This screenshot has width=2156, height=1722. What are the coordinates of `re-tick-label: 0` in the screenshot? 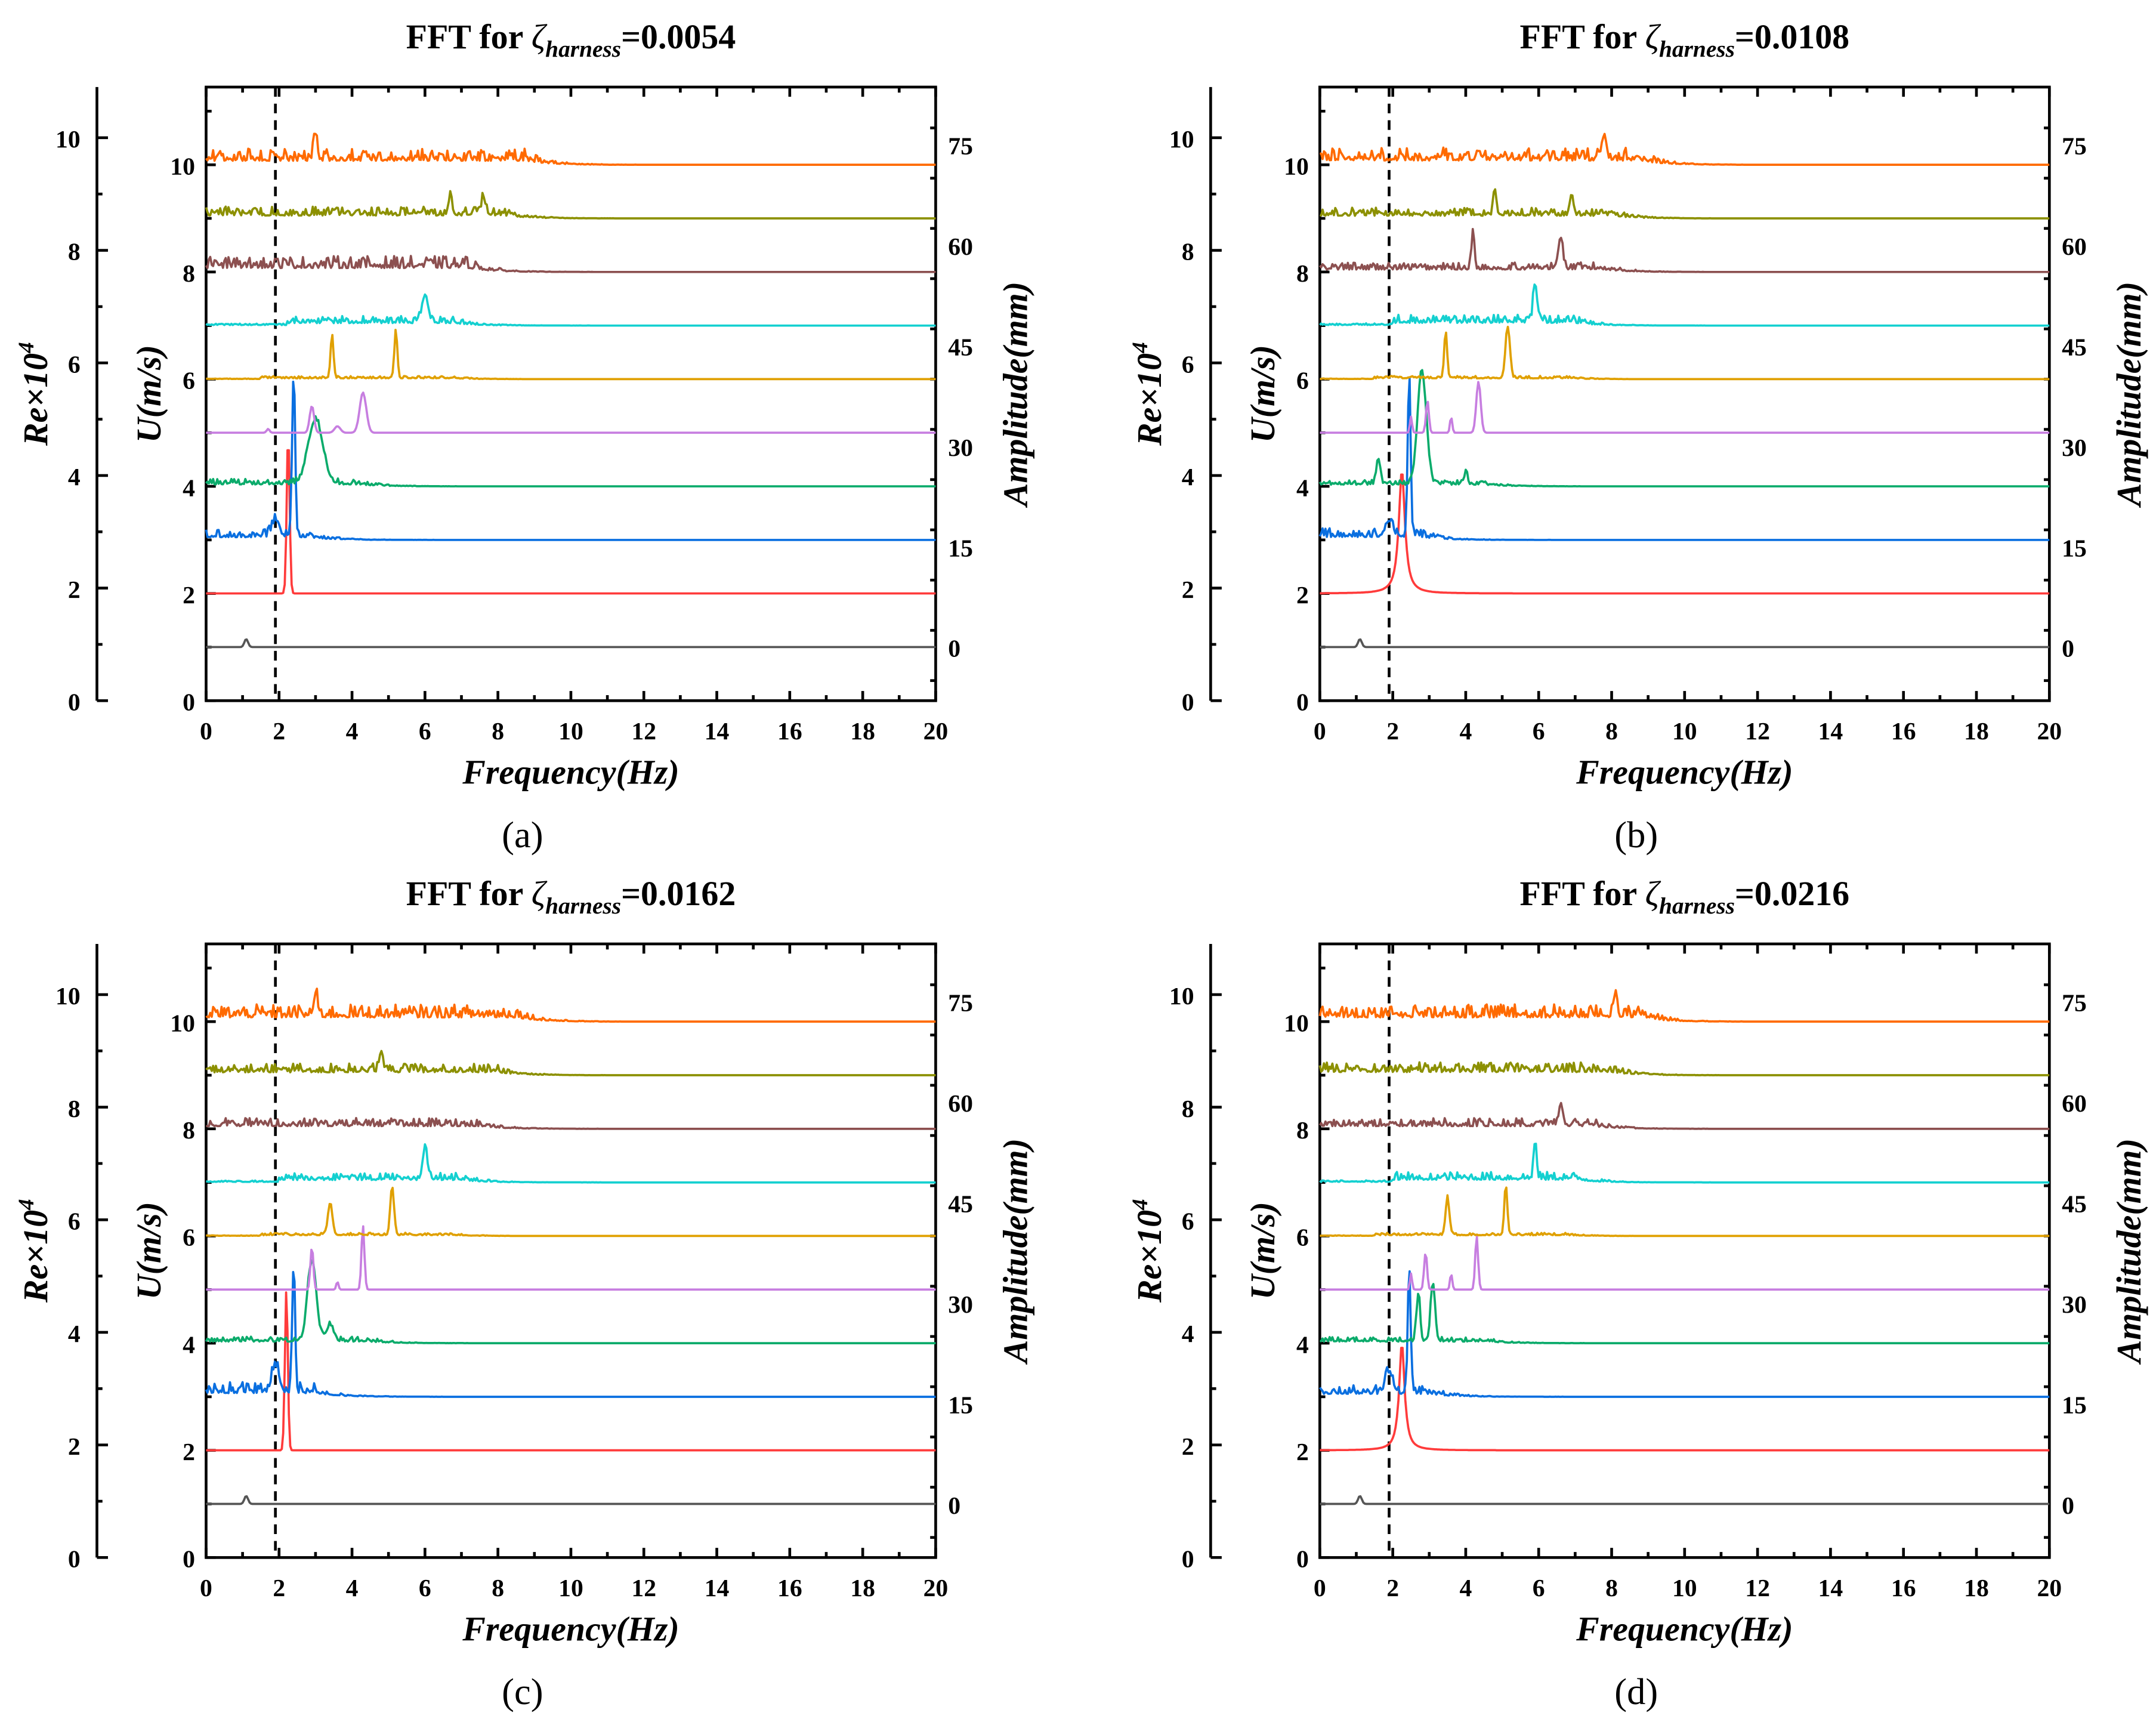 It's located at (74, 703).